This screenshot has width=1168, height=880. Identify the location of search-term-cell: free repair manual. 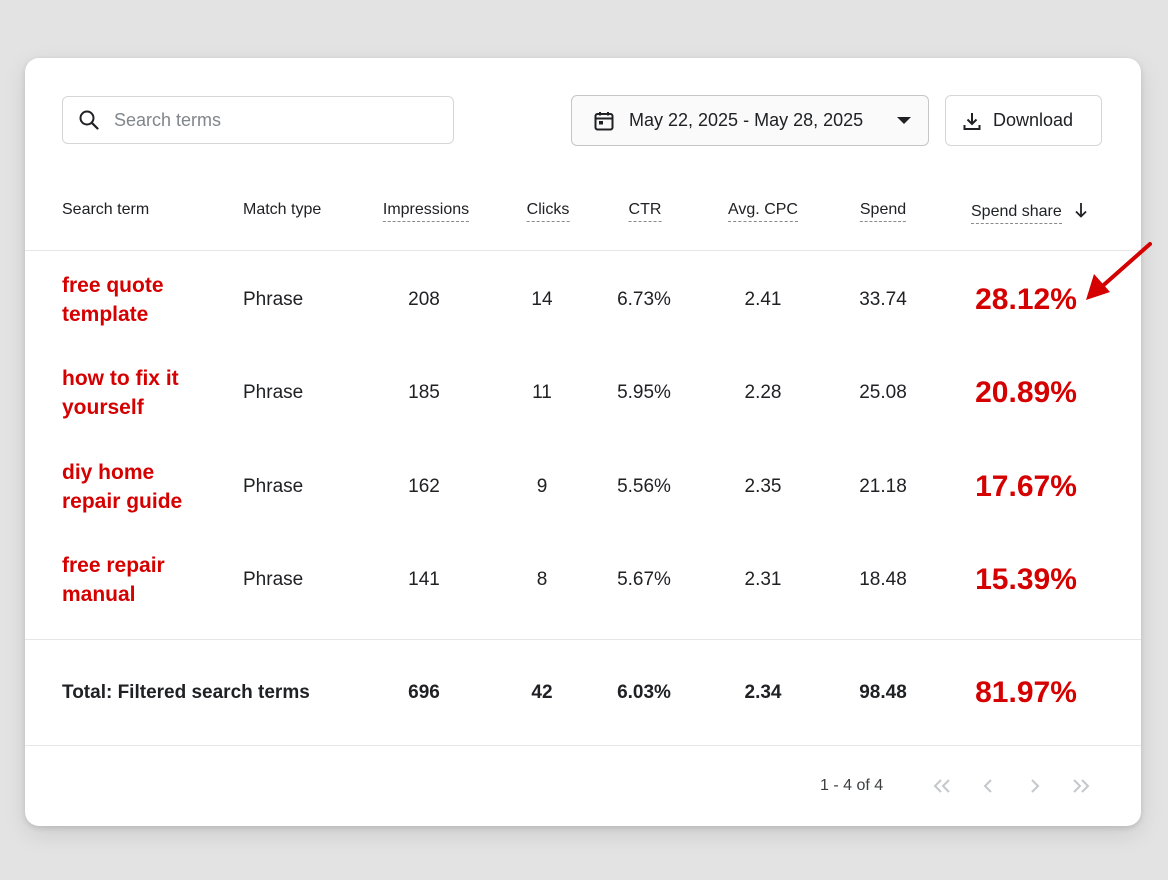
(113, 580).